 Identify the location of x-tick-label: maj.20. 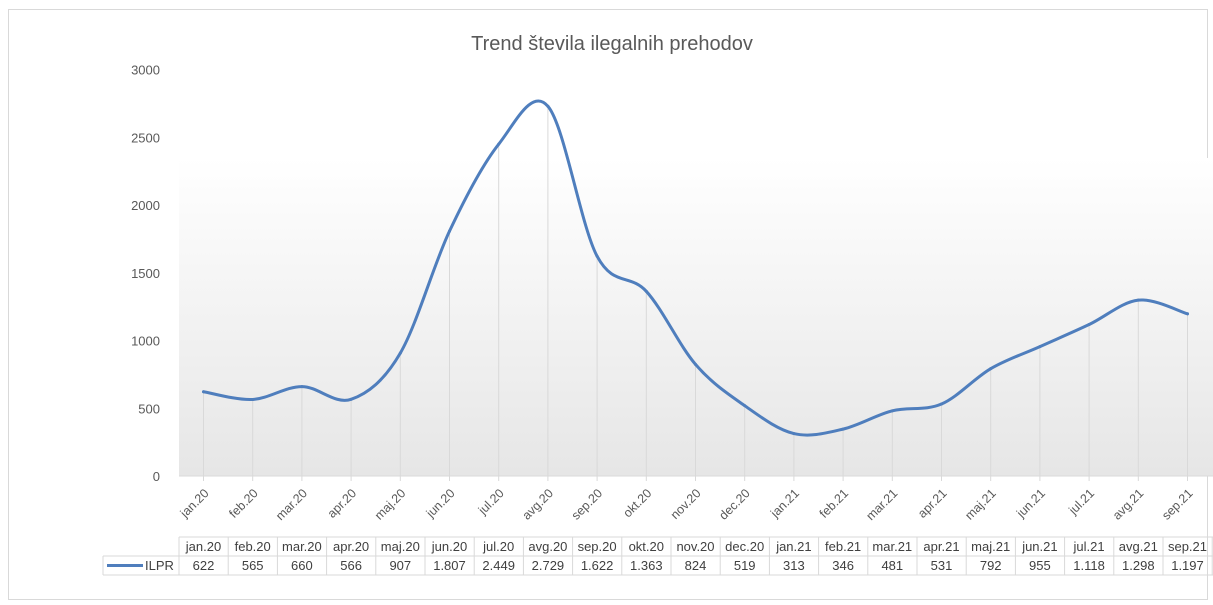
(390, 504).